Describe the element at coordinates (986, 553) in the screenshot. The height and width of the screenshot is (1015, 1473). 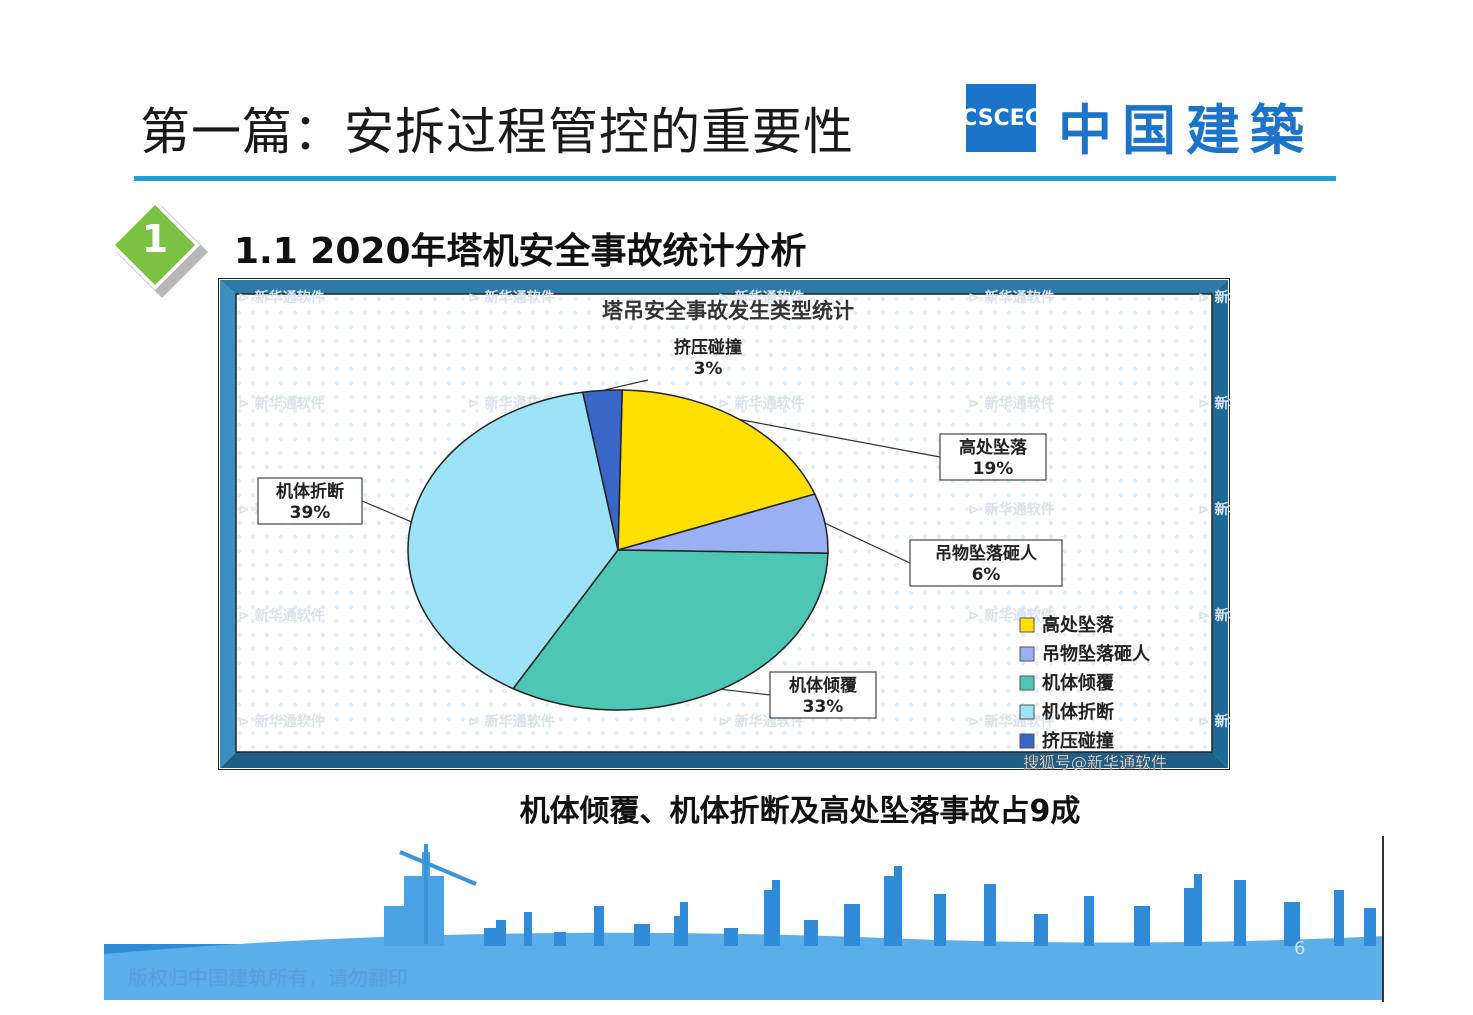
I see `data-label-name: 吊物坠落砸人` at that location.